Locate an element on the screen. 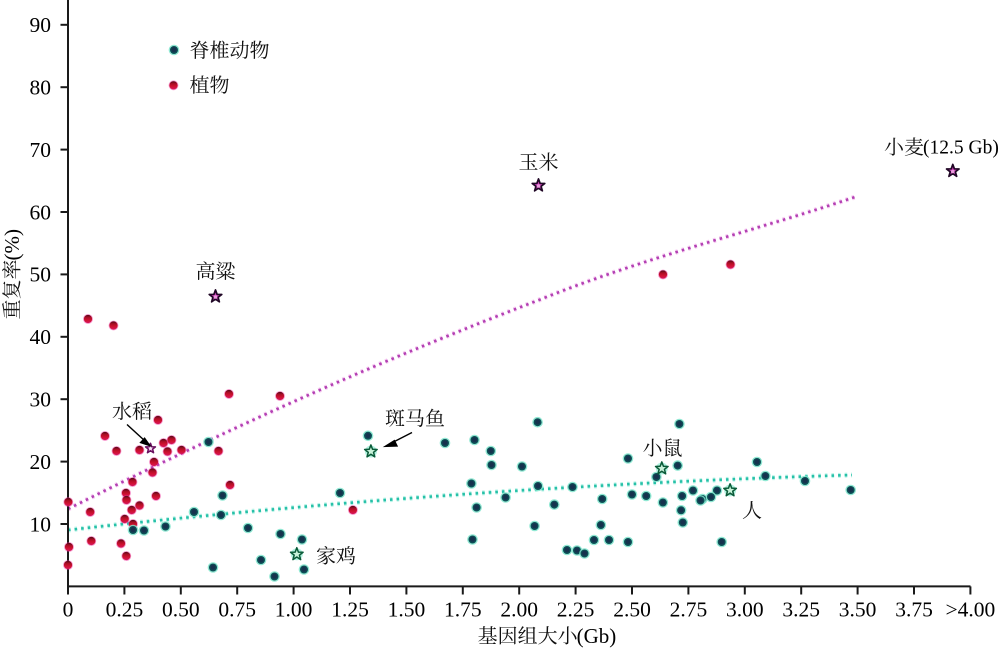  svg-text: 0 is located at coordinates (68, 610).